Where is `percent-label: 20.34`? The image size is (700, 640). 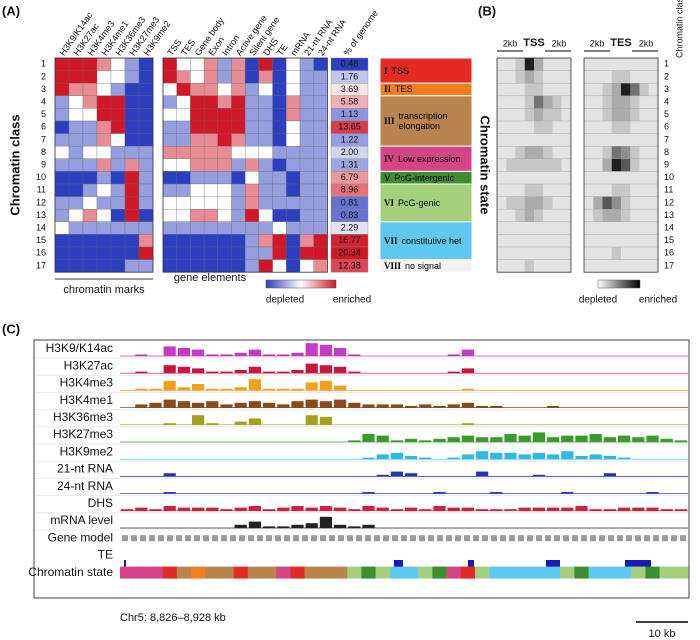 percent-label: 20.34 is located at coordinates (349, 253).